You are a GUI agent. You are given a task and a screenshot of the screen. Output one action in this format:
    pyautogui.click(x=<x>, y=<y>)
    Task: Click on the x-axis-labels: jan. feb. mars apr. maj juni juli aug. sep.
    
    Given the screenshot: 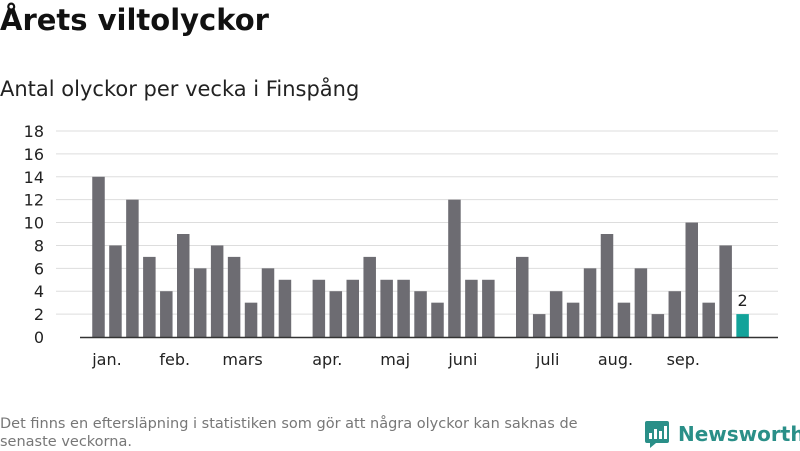 What is the action you would take?
    pyautogui.click(x=395, y=359)
    